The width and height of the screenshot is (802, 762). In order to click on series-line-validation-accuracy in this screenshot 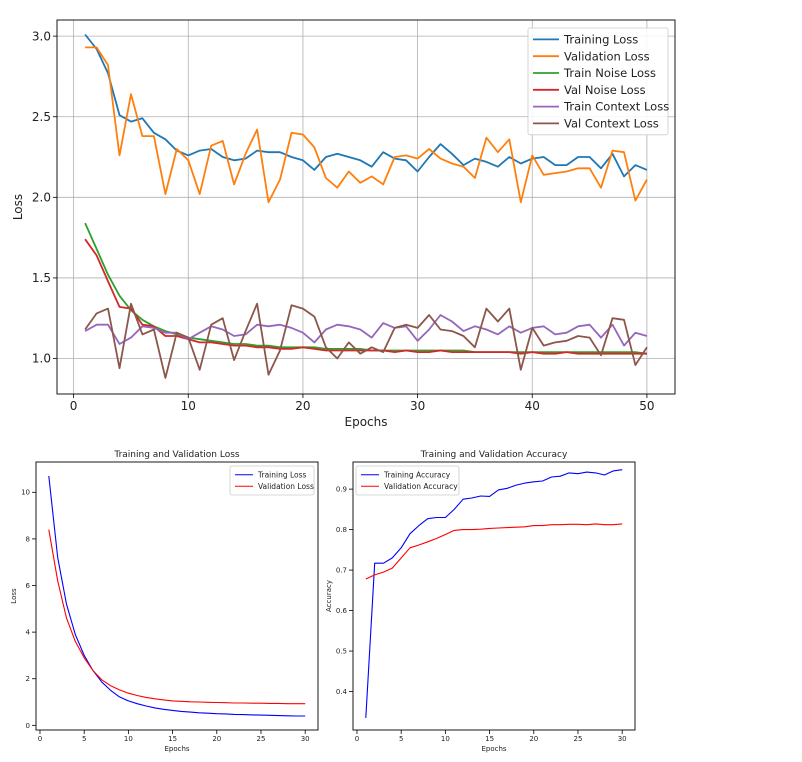, I will do `click(494, 551)`.